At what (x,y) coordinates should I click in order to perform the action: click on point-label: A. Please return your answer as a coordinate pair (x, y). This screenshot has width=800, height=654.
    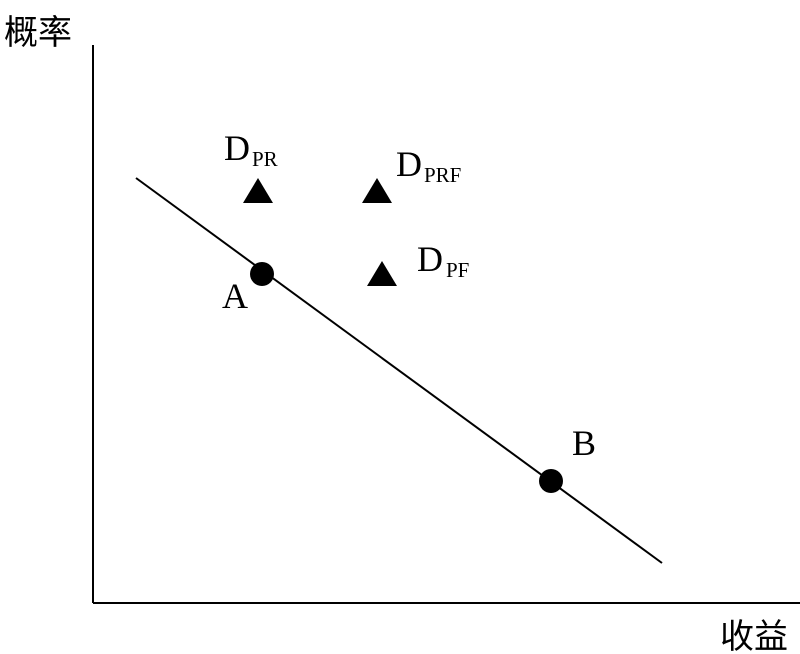
    Looking at the image, I should click on (235, 296).